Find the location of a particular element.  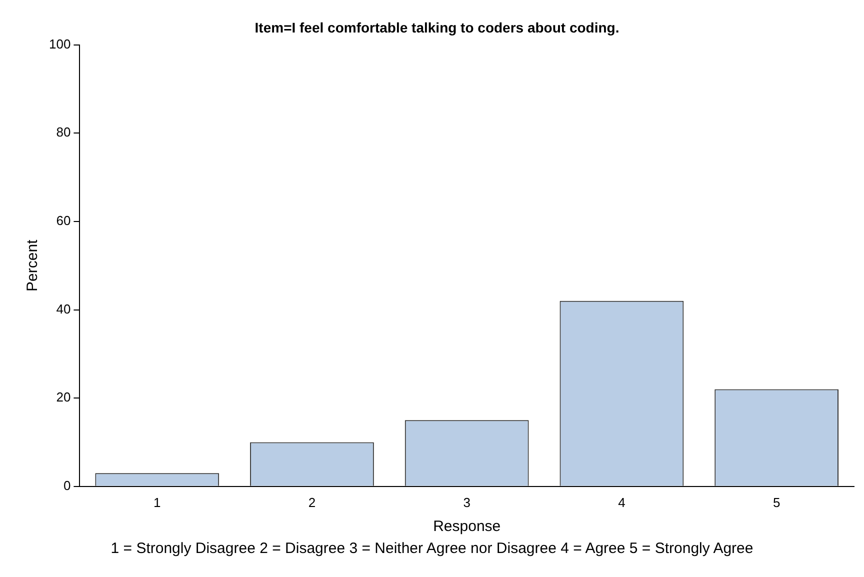

x-tick-label: 3 is located at coordinates (466, 502).